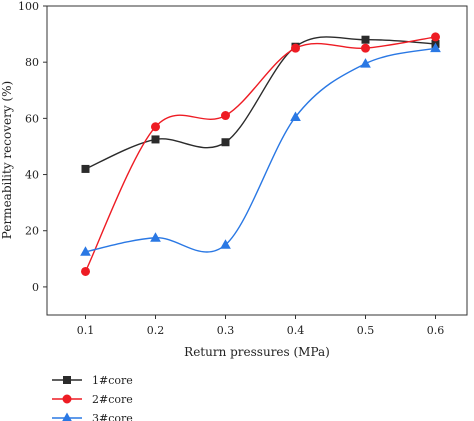 The image size is (474, 421). I want to click on x-axis: 0.1 0.2 0.3 0.4 0.5 0.6, so click(261, 326).